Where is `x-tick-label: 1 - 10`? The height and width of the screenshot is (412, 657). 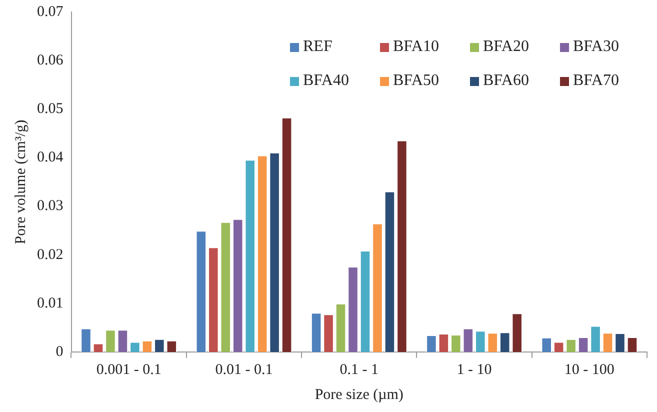 x-tick-label: 1 - 10 is located at coordinates (474, 370).